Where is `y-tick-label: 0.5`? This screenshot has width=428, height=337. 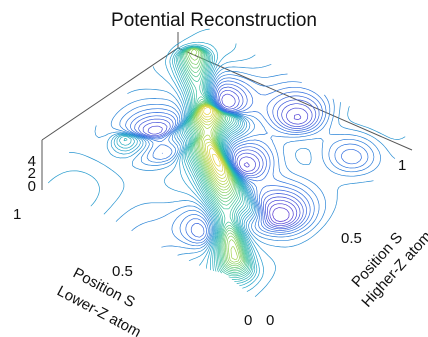 y-tick-label: 0.5 is located at coordinates (351, 238).